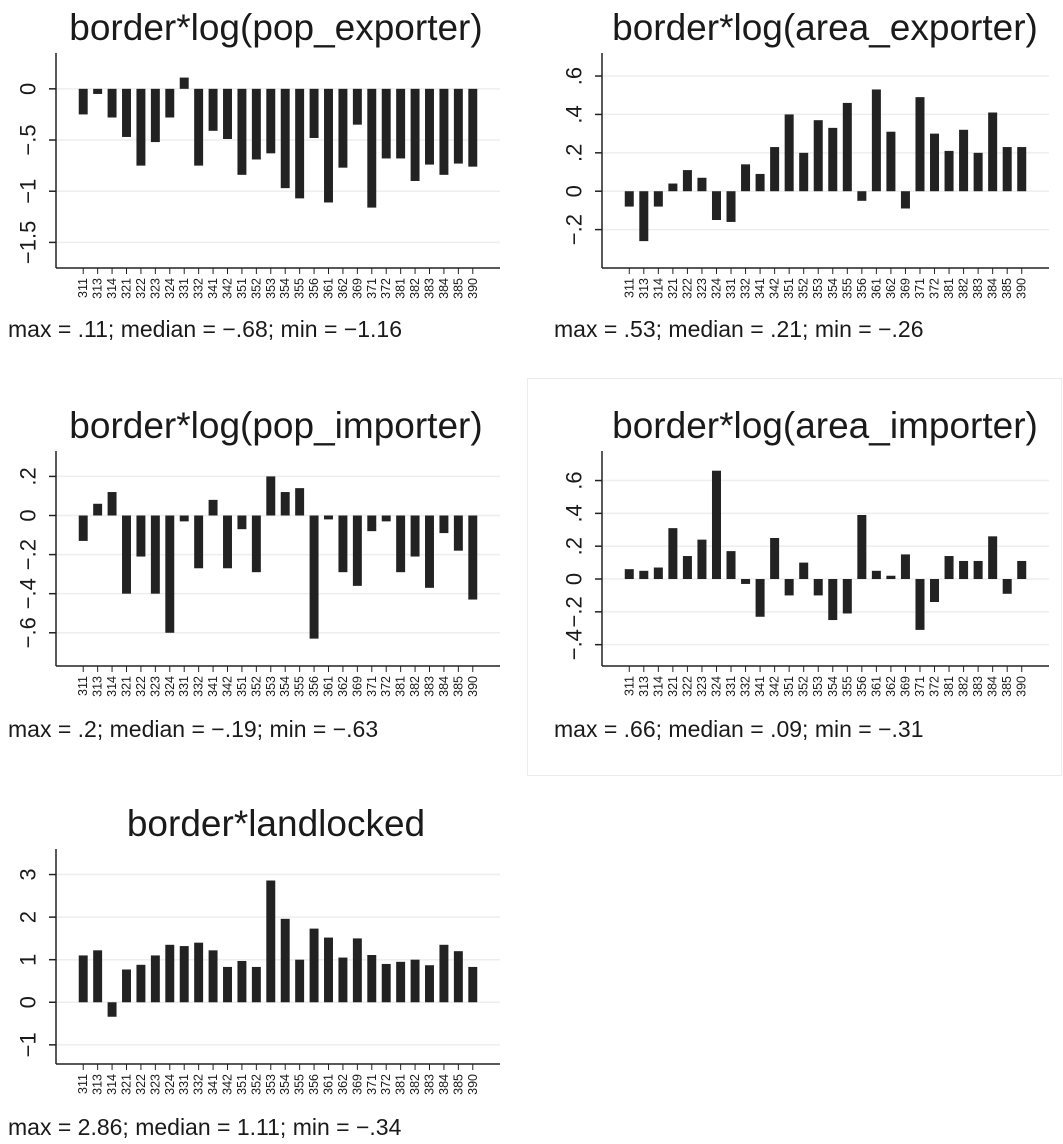  I want to click on chart-title: border*log(pop_exporter), so click(275, 27).